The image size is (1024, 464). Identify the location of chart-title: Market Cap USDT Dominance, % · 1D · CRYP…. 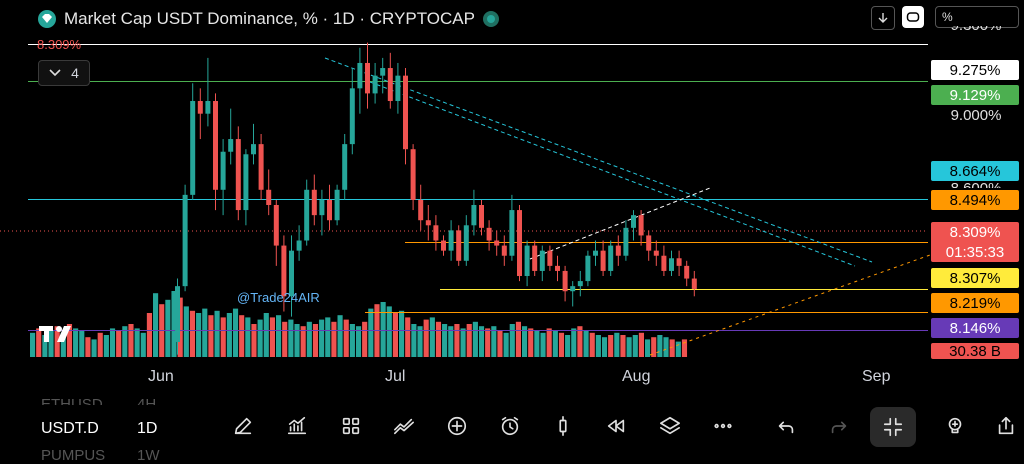
(269, 18).